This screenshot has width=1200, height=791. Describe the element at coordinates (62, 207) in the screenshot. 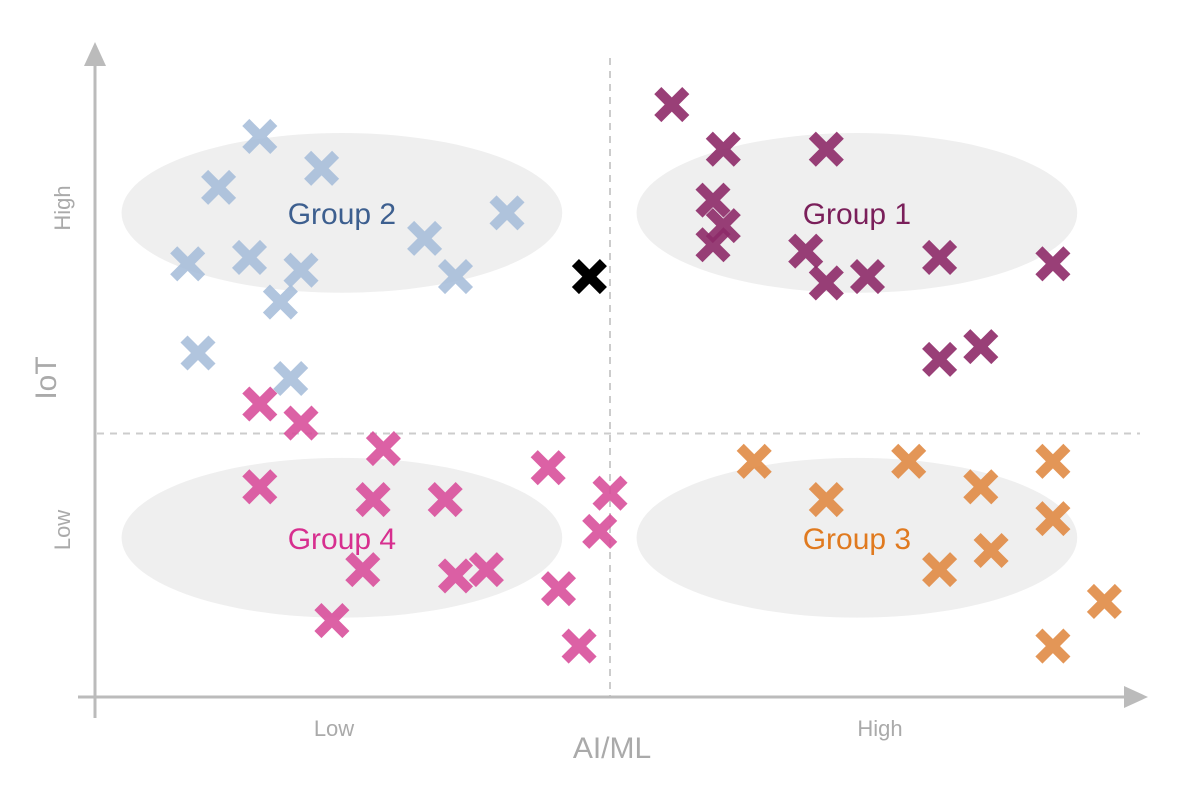

I see `y-tick-high: High` at that location.